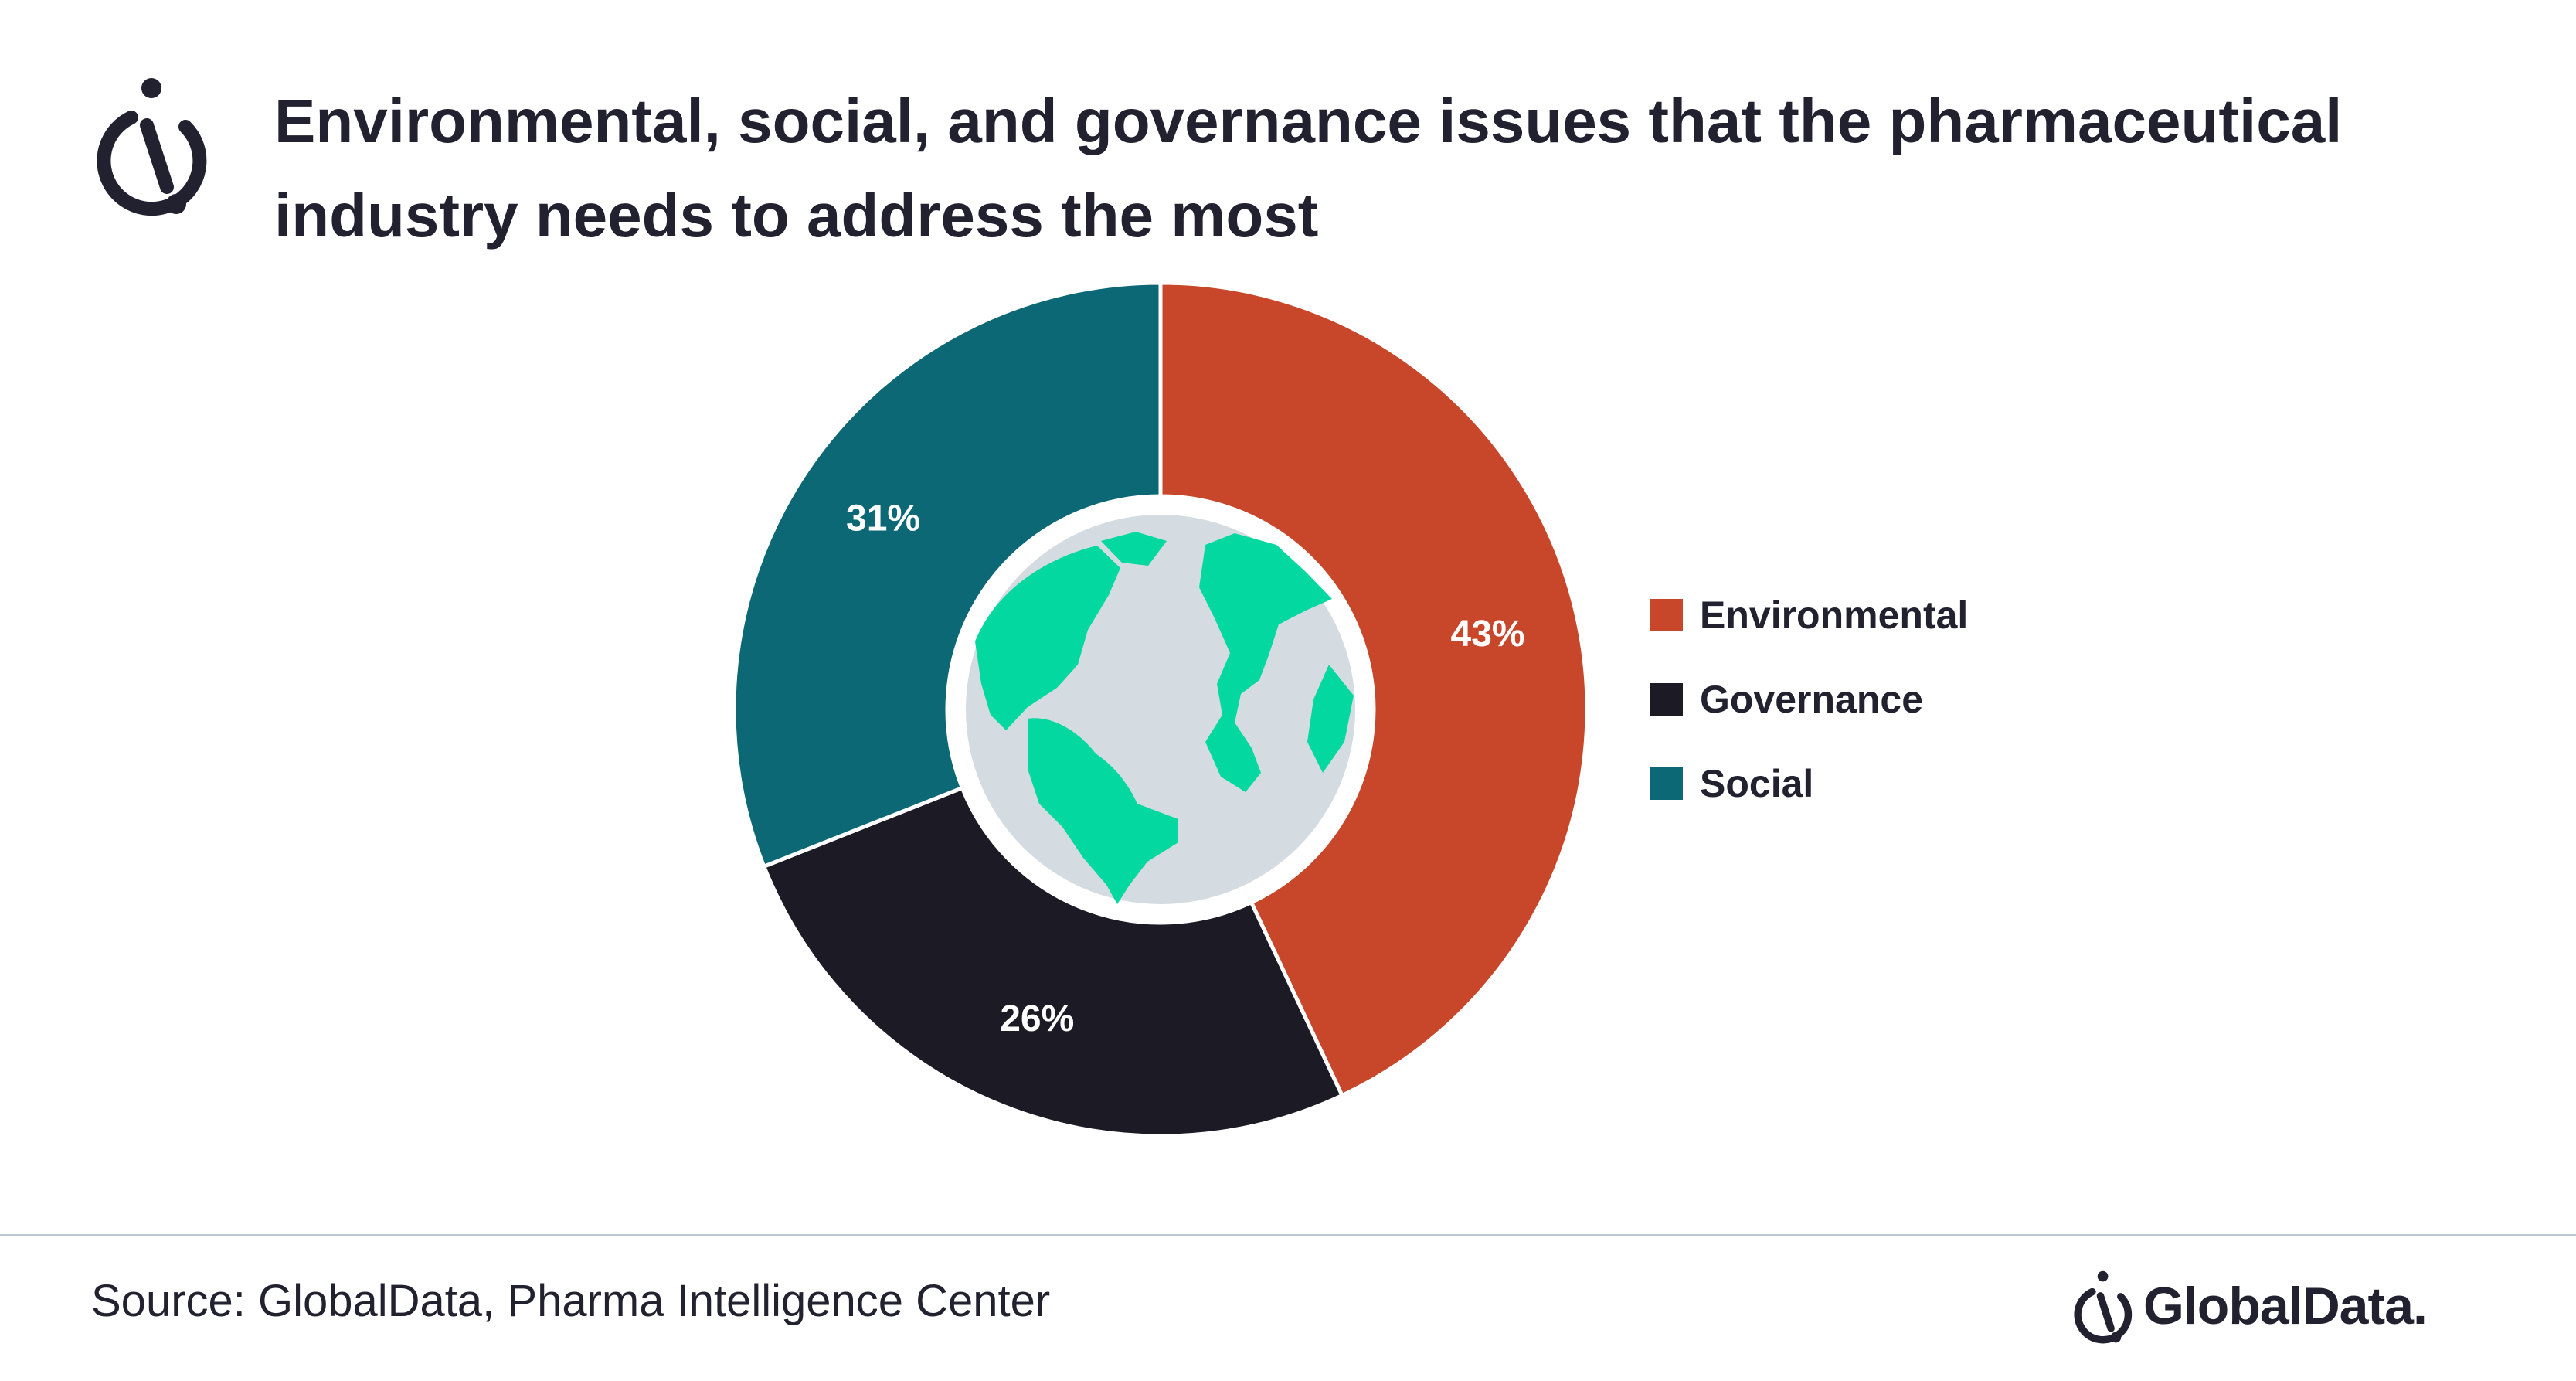 This screenshot has width=2576, height=1381. What do you see at coordinates (1288, 1235) in the screenshot?
I see `footer-divider` at bounding box center [1288, 1235].